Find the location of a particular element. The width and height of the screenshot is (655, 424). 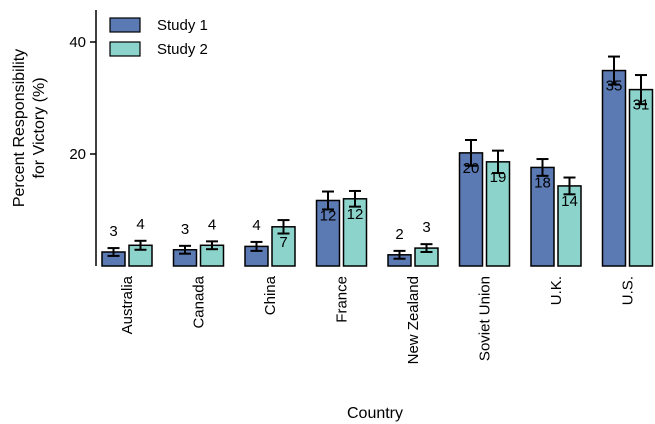

x-tick-label: Australia is located at coordinates (127, 304).